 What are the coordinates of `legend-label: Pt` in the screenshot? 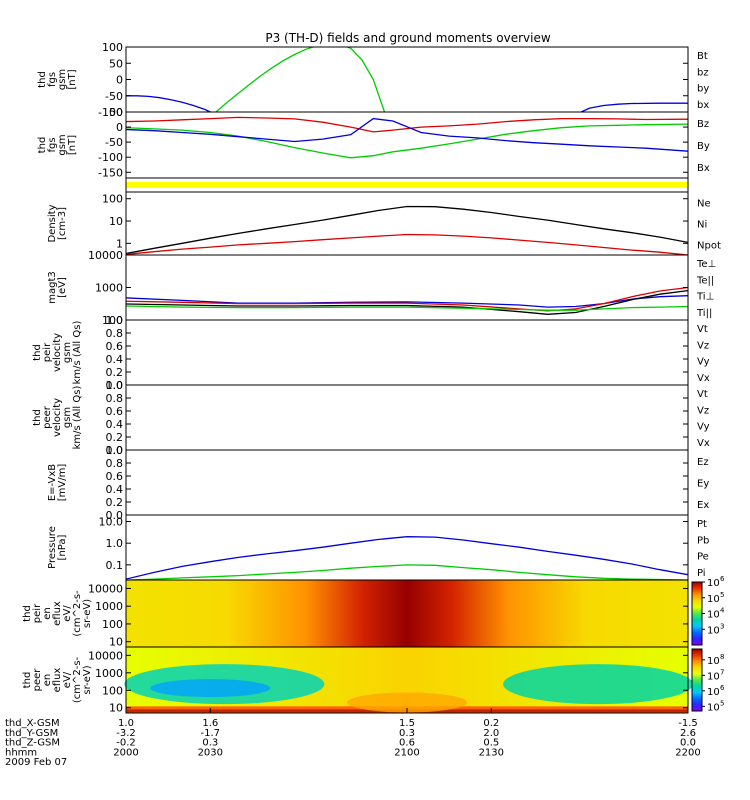 It's located at (702, 524).